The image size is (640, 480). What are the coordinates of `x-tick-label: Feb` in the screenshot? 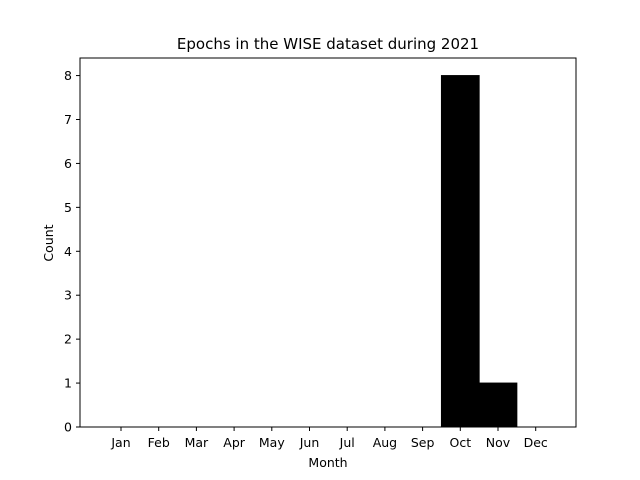 It's located at (159, 442).